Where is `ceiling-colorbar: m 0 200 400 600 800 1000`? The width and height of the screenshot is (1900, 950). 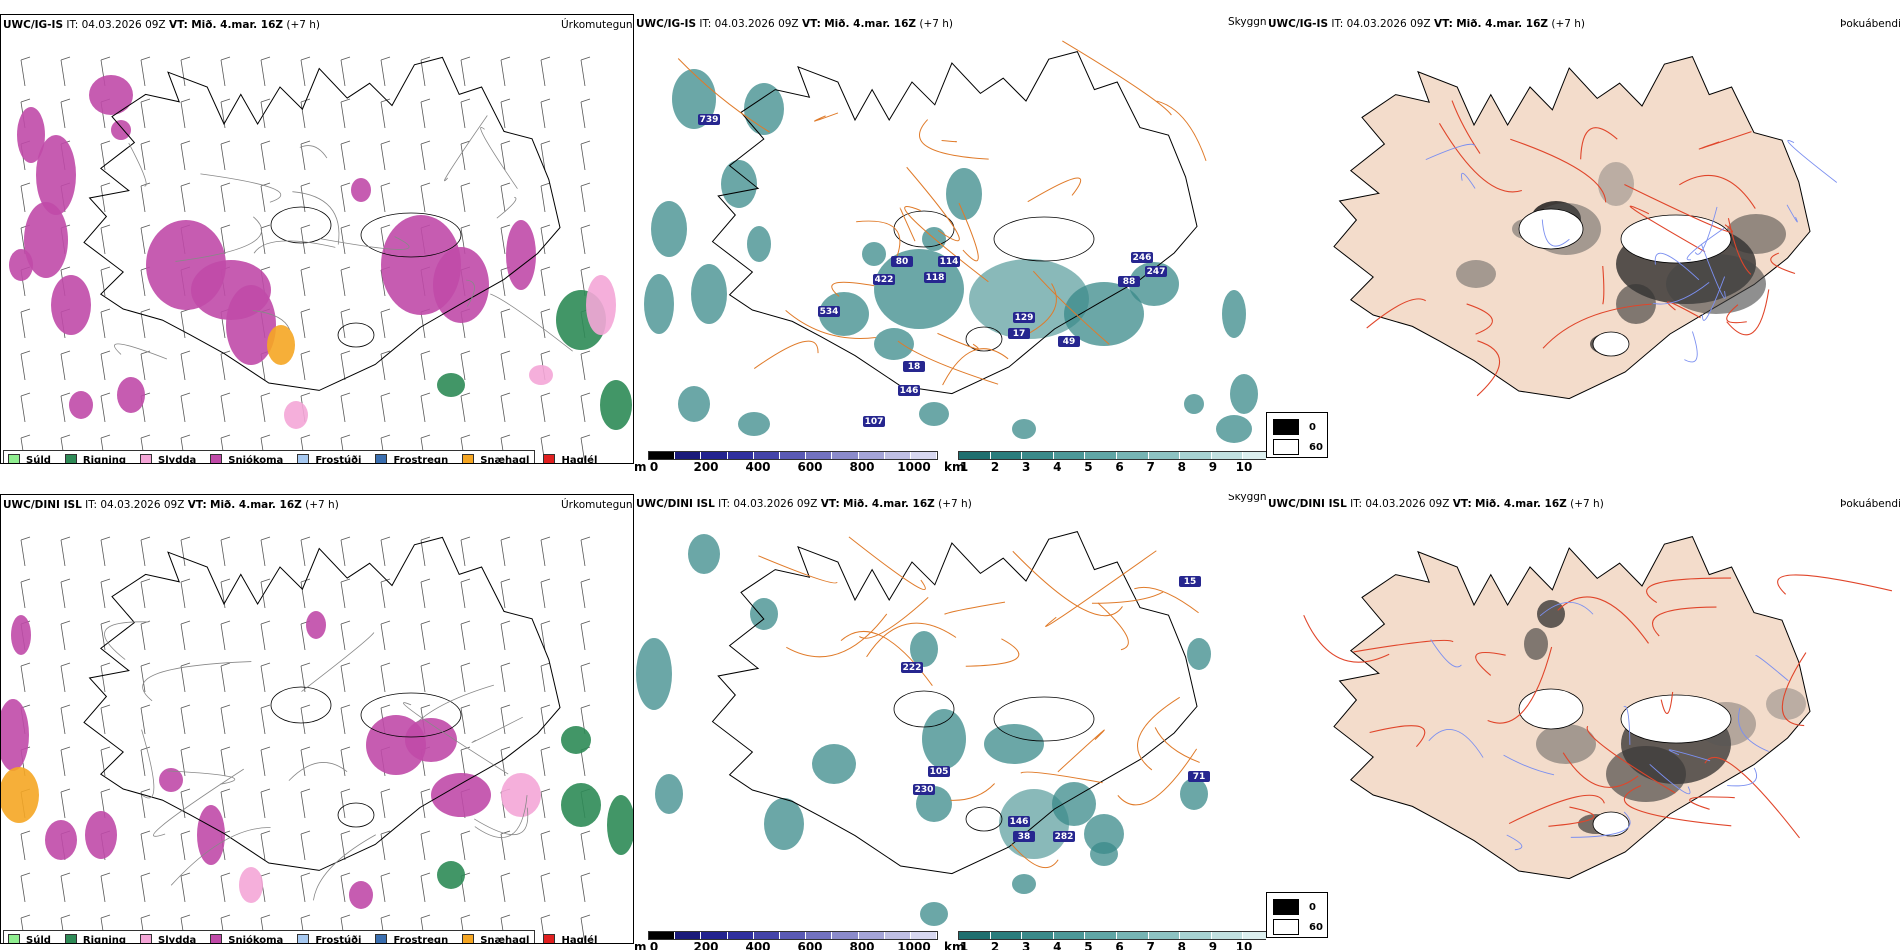
ceiling-colorbar: m 0 200 400 600 800 1000 is located at coordinates (786, 940).